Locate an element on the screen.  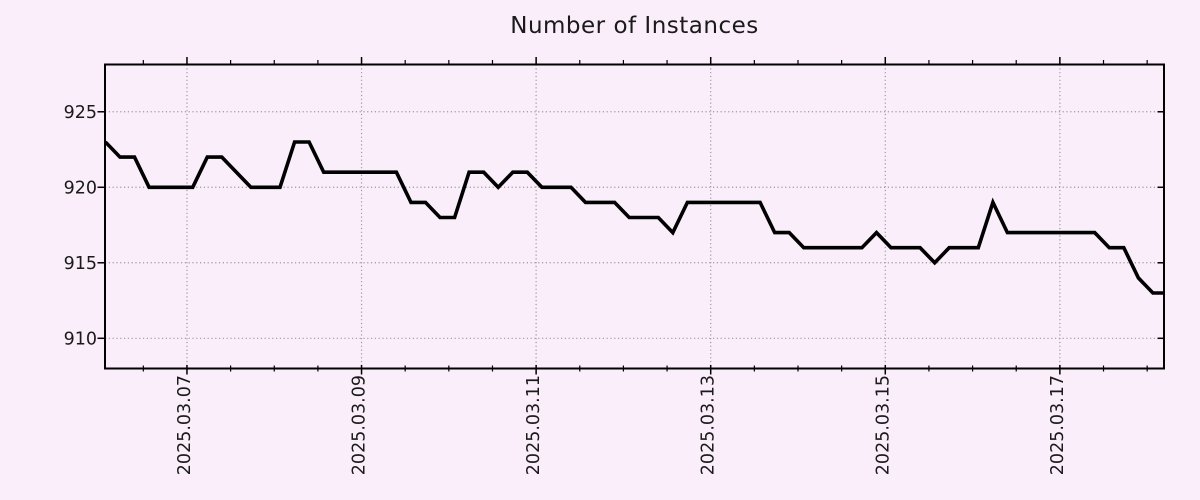
y-tick-label: 915 is located at coordinates (80, 264).